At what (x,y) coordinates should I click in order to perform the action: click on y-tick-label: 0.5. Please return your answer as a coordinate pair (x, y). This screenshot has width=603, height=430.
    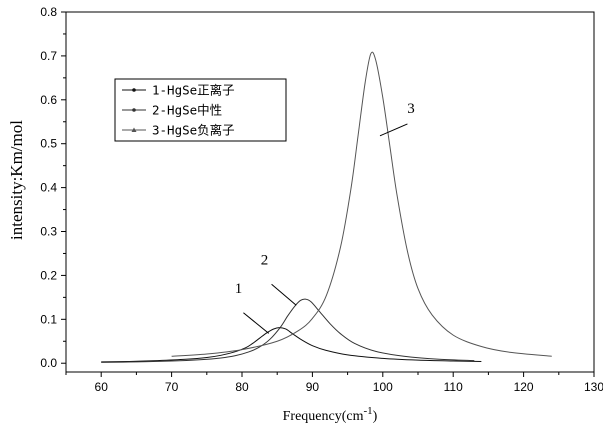
    Looking at the image, I should click on (48, 144).